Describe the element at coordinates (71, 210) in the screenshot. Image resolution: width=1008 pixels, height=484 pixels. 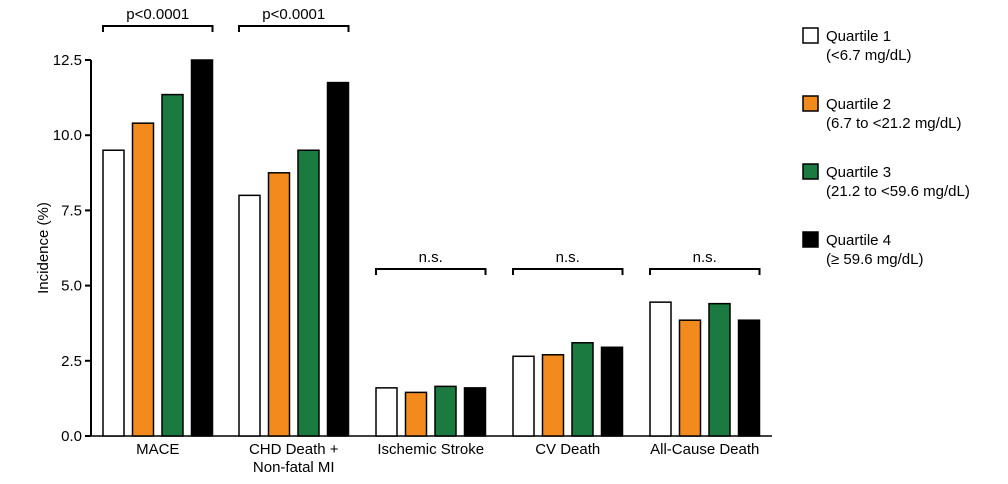
I see `y-tick-label: 7.5` at that location.